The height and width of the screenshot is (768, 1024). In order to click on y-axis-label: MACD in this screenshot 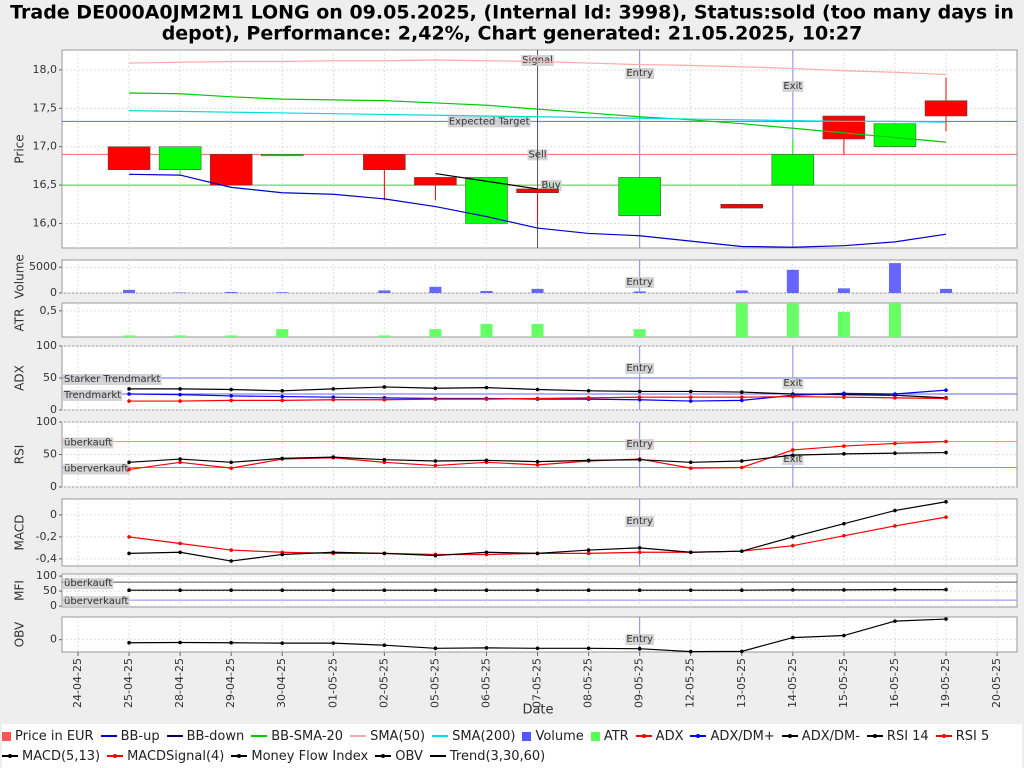, I will do `click(20, 533)`.